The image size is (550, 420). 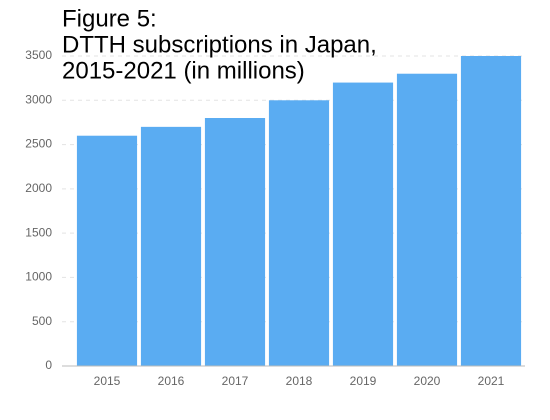 What do you see at coordinates (363, 381) in the screenshot?
I see `x-tick-label: 2019` at bounding box center [363, 381].